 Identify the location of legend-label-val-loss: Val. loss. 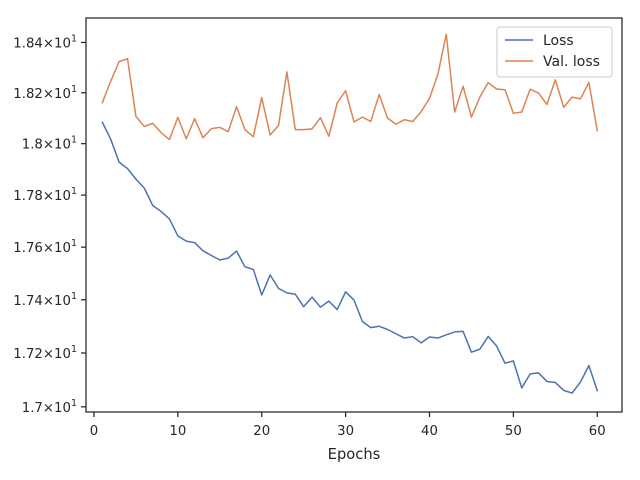
(571, 62).